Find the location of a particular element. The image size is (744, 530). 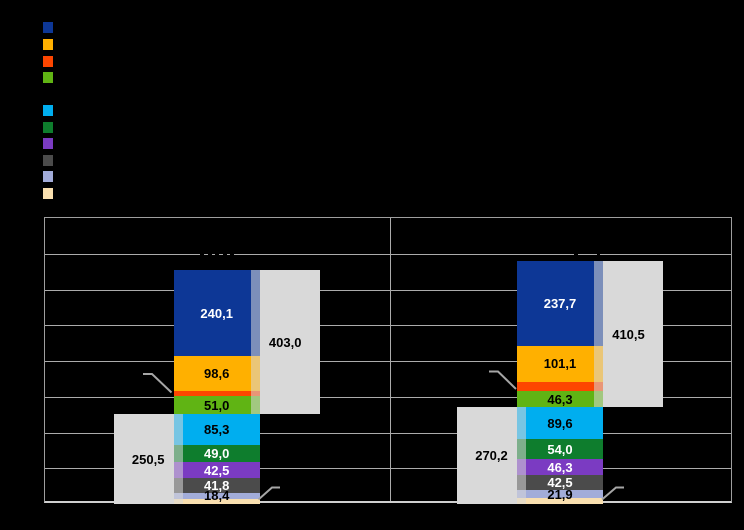

bar-segment-label-dark-blue: 240,1 is located at coordinates (216, 313).